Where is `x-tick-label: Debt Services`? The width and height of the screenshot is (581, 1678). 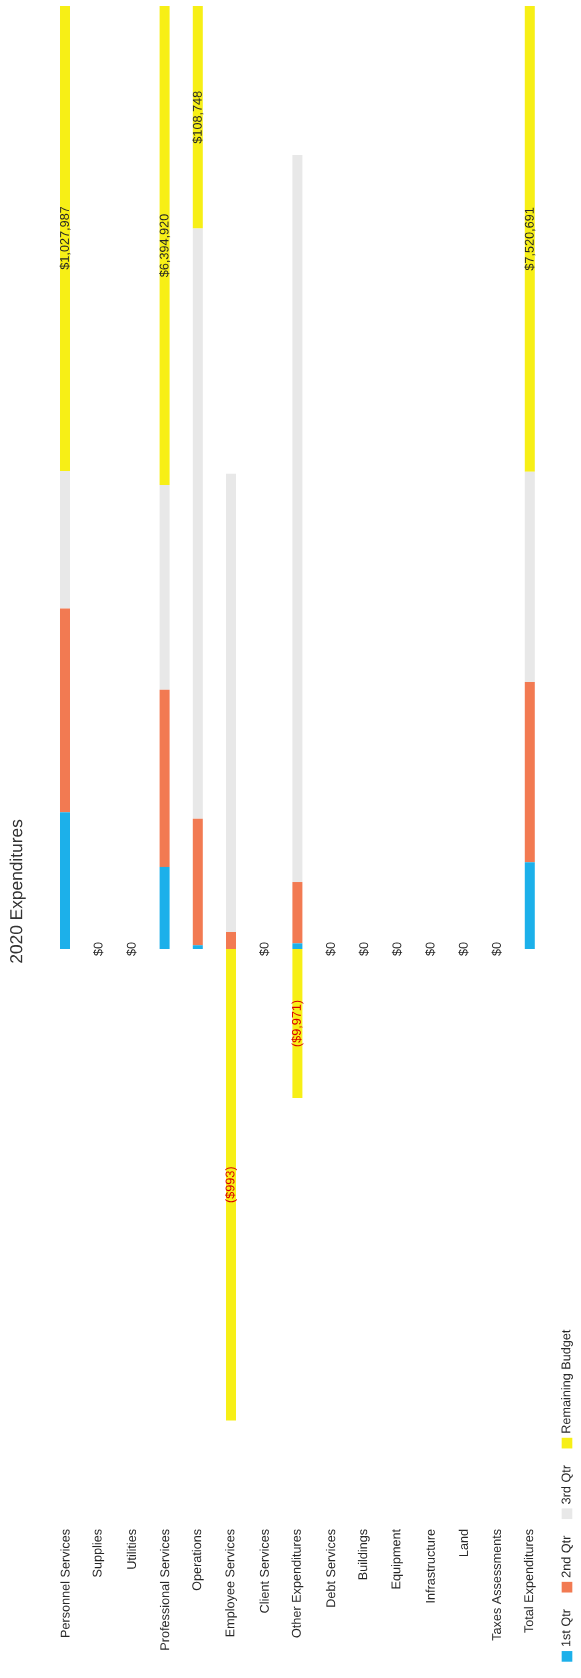
x-tick-label: Debt Services is located at coordinates (330, 1568).